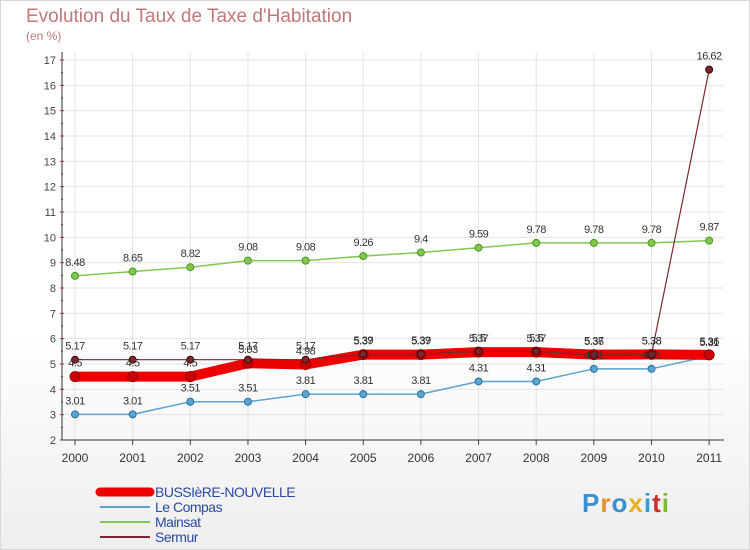 The width and height of the screenshot is (750, 550). I want to click on y-tick-label: 12, so click(50, 188).